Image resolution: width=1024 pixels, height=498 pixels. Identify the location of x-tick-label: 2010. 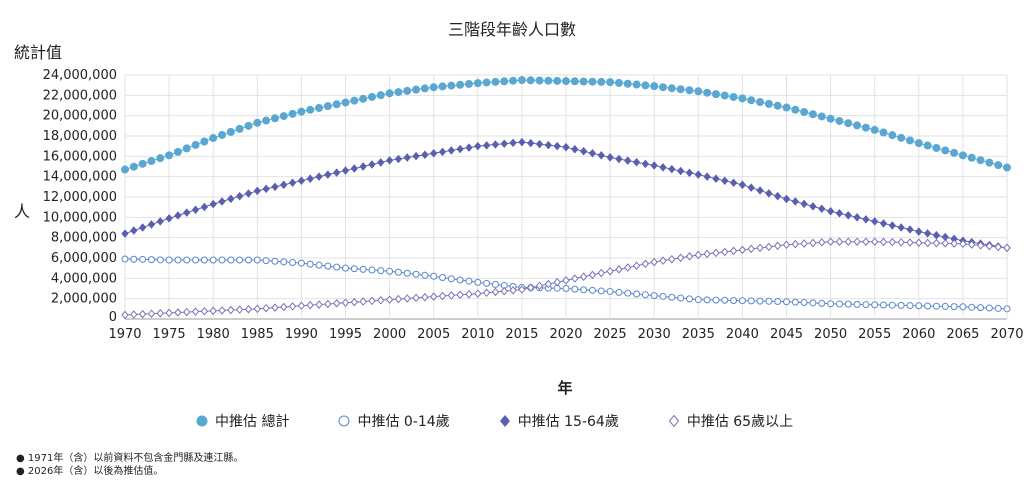
(477, 334).